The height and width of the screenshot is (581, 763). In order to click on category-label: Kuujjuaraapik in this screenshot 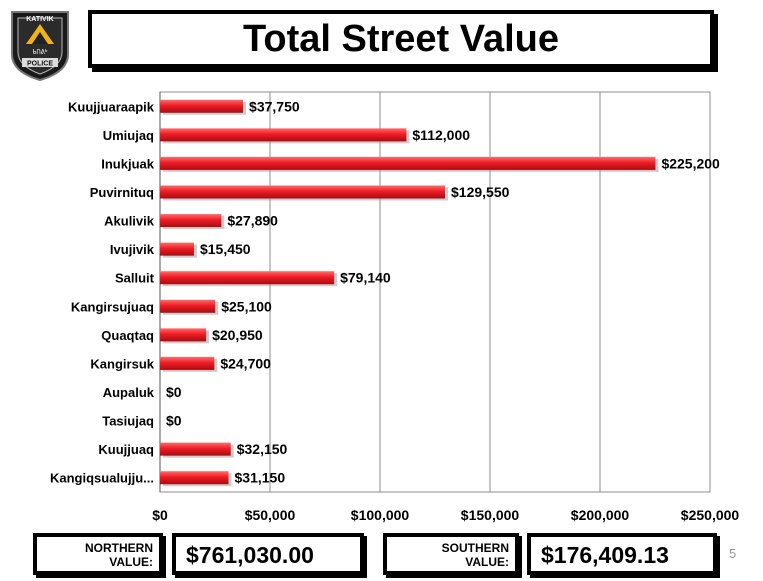, I will do `click(111, 106)`.